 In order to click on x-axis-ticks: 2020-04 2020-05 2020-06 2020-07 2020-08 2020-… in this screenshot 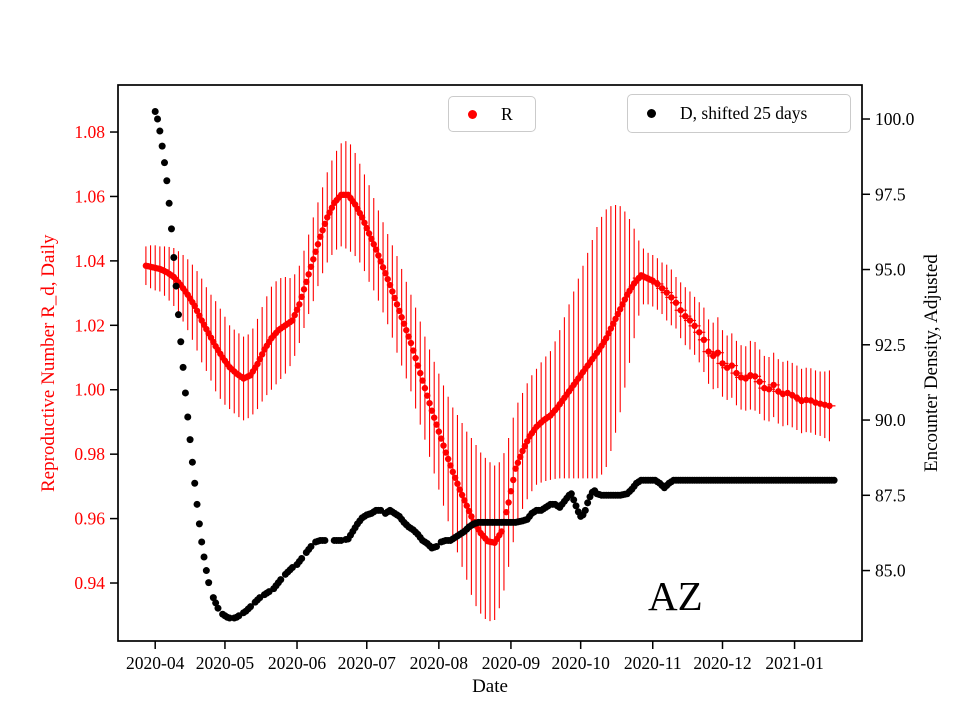, I will do `click(475, 657)`.